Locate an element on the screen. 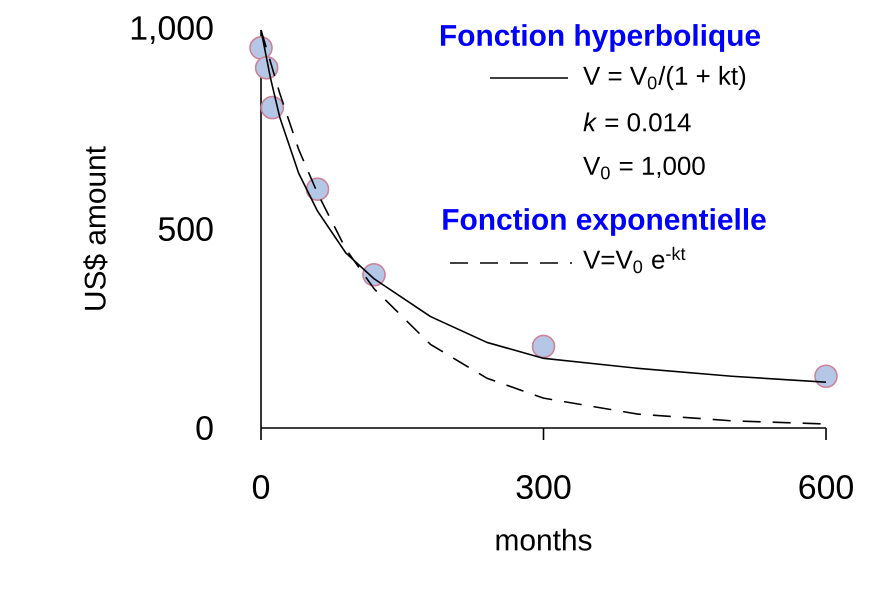  legend-label: V = V$_{0}$/(1 + kt) is located at coordinates (664, 78).